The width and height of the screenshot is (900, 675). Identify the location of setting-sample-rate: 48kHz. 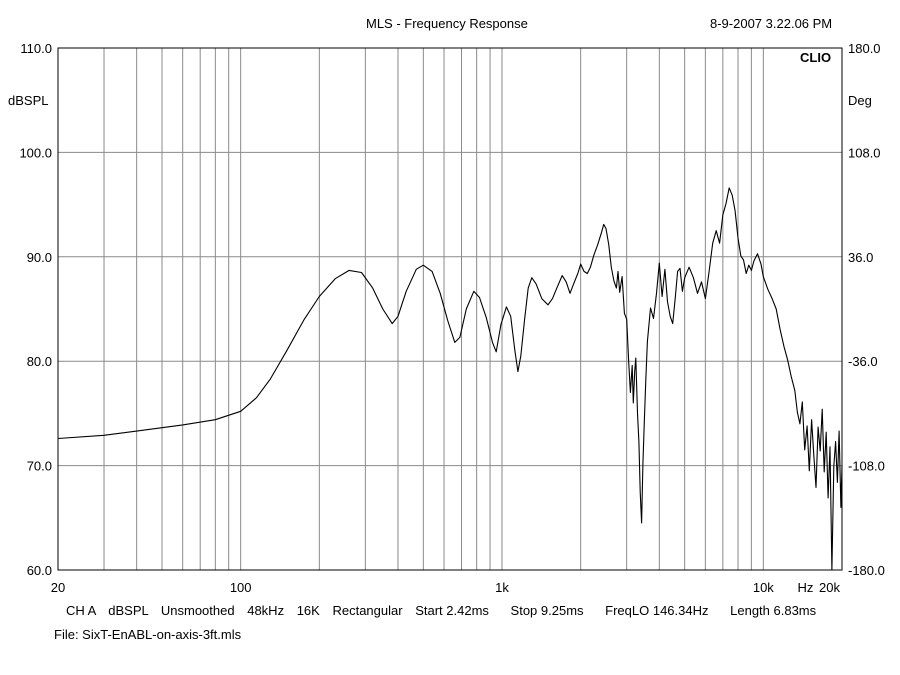
(266, 610).